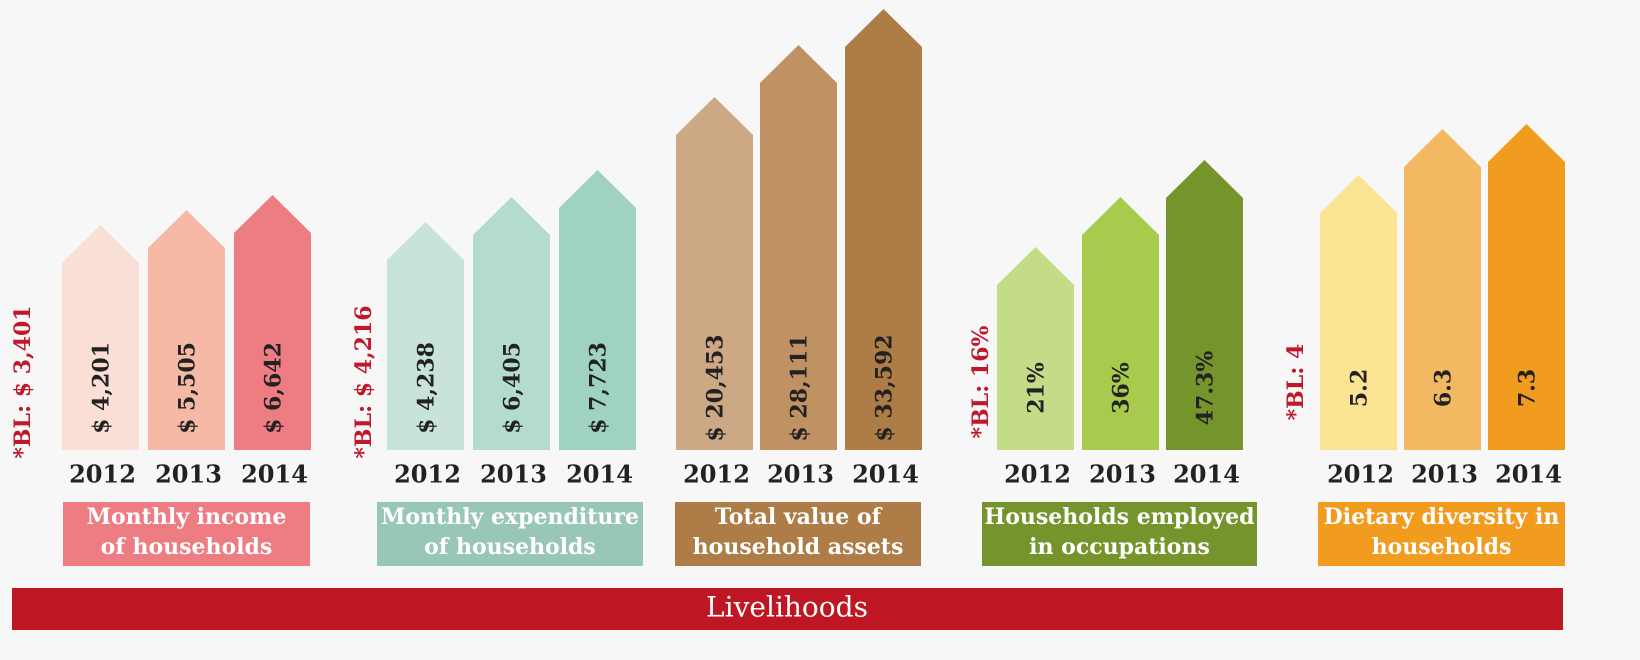  What do you see at coordinates (1444, 388) in the screenshot?
I see `value-label: 6.3` at bounding box center [1444, 388].